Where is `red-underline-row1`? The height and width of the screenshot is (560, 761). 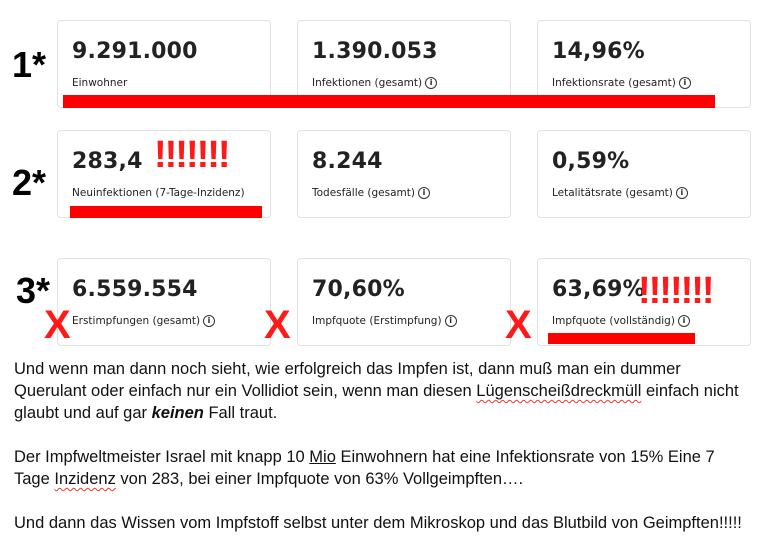
red-underline-row1 is located at coordinates (389, 101).